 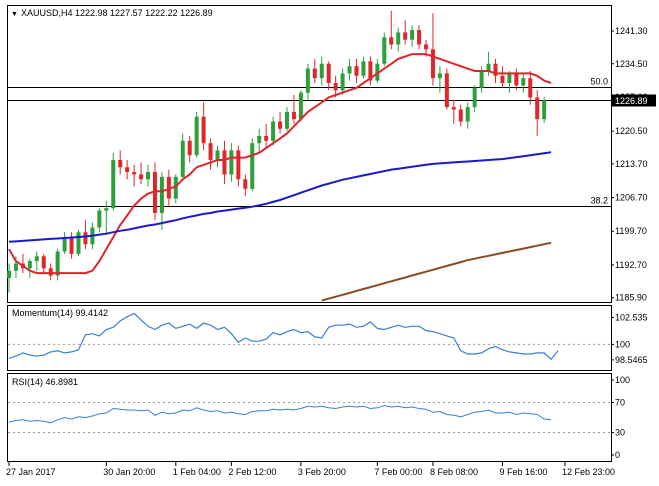 What do you see at coordinates (398, 472) in the screenshot?
I see `time-axis-label: 7 Feb 00:00` at bounding box center [398, 472].